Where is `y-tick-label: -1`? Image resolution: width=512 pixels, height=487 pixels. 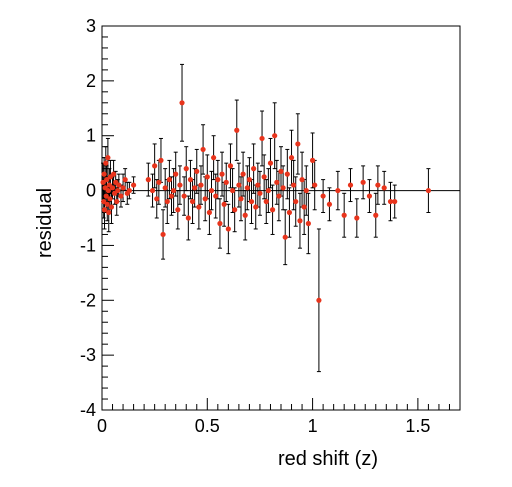 y-tick-label: -1 is located at coordinates (88, 245).